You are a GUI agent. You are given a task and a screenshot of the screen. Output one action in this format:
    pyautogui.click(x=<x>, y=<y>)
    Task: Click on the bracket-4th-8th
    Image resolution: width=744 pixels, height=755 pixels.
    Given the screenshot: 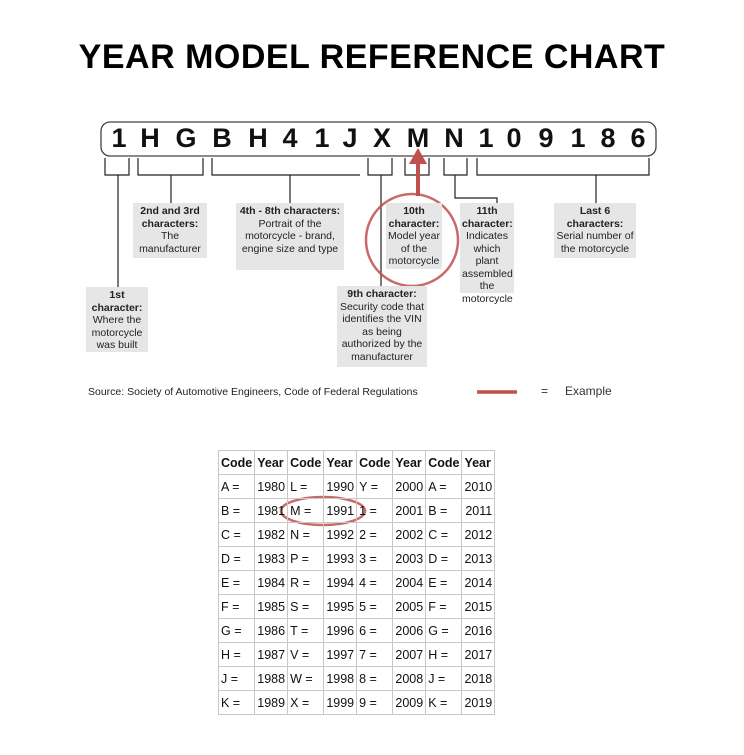 What is the action you would take?
    pyautogui.click(x=285, y=181)
    